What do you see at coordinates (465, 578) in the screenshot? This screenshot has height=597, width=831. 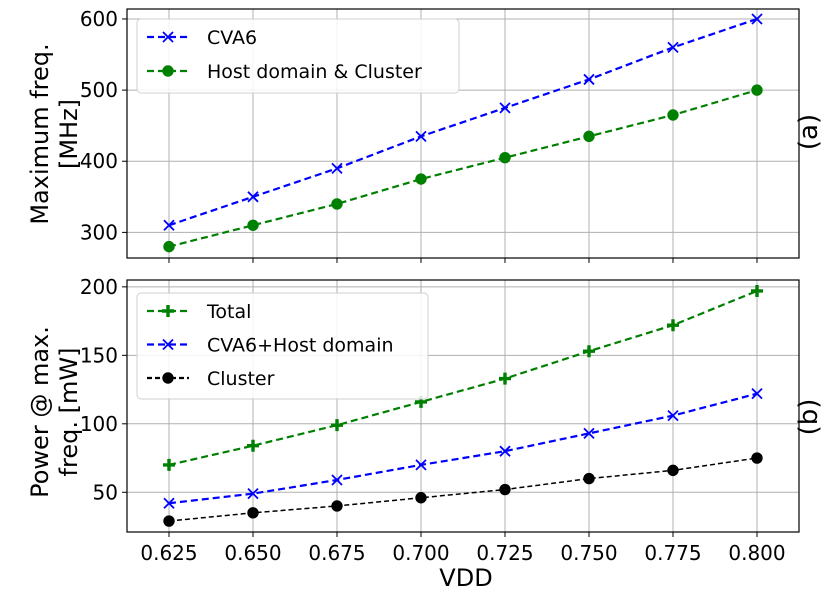 I see `x-axis-label: VDD` at bounding box center [465, 578].